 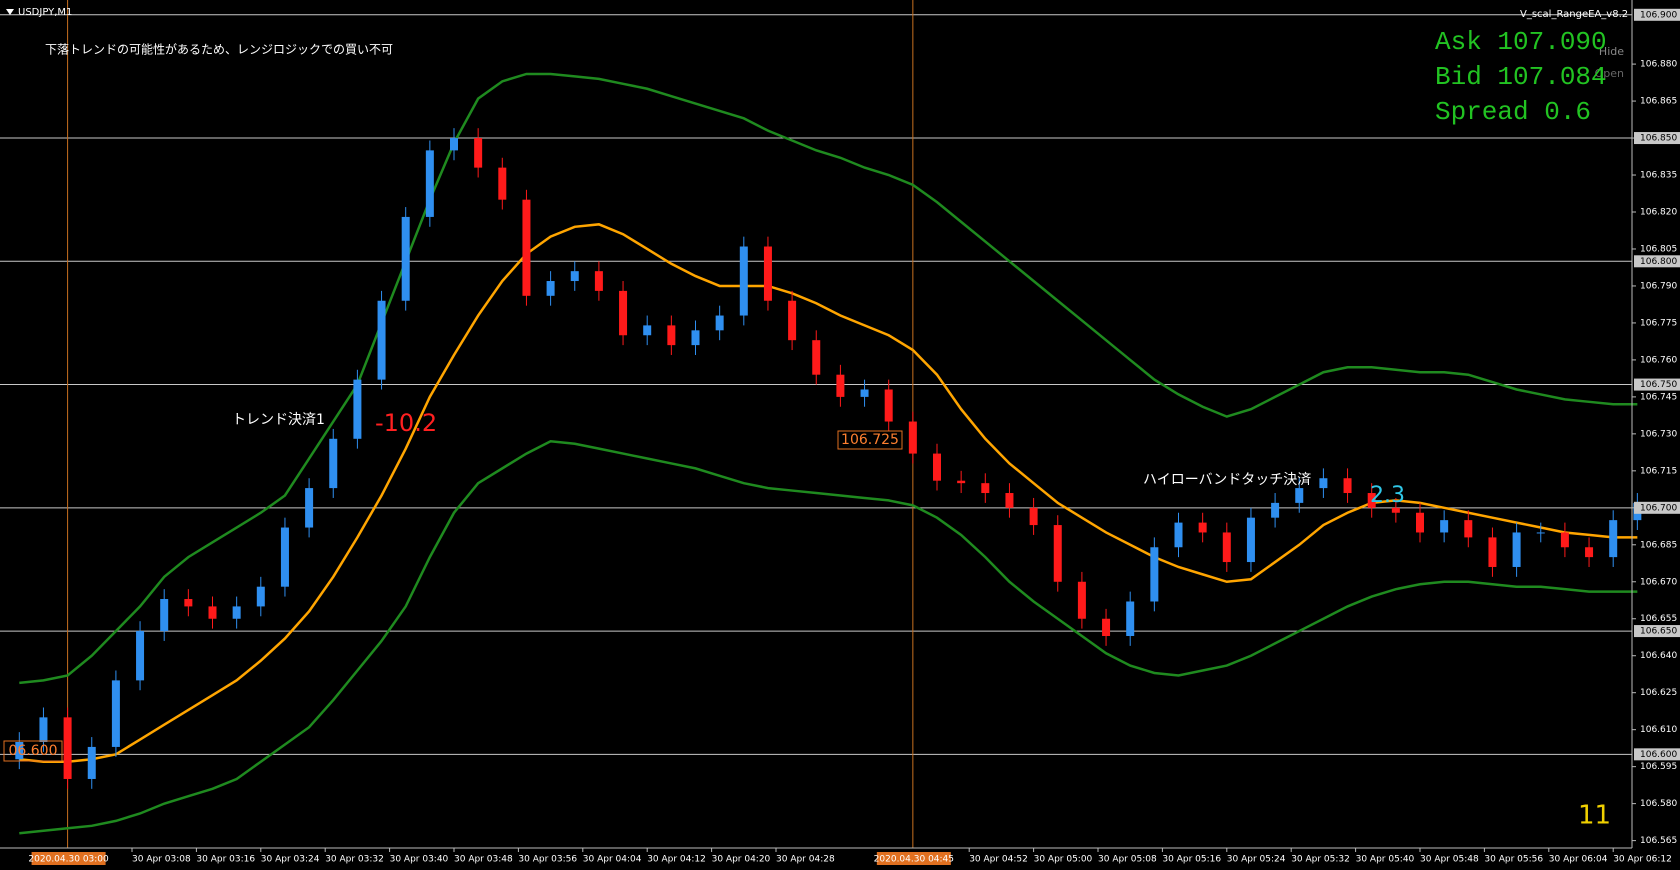 What do you see at coordinates (1658, 693) in the screenshot?
I see `y-tick-label: 106.625` at bounding box center [1658, 693].